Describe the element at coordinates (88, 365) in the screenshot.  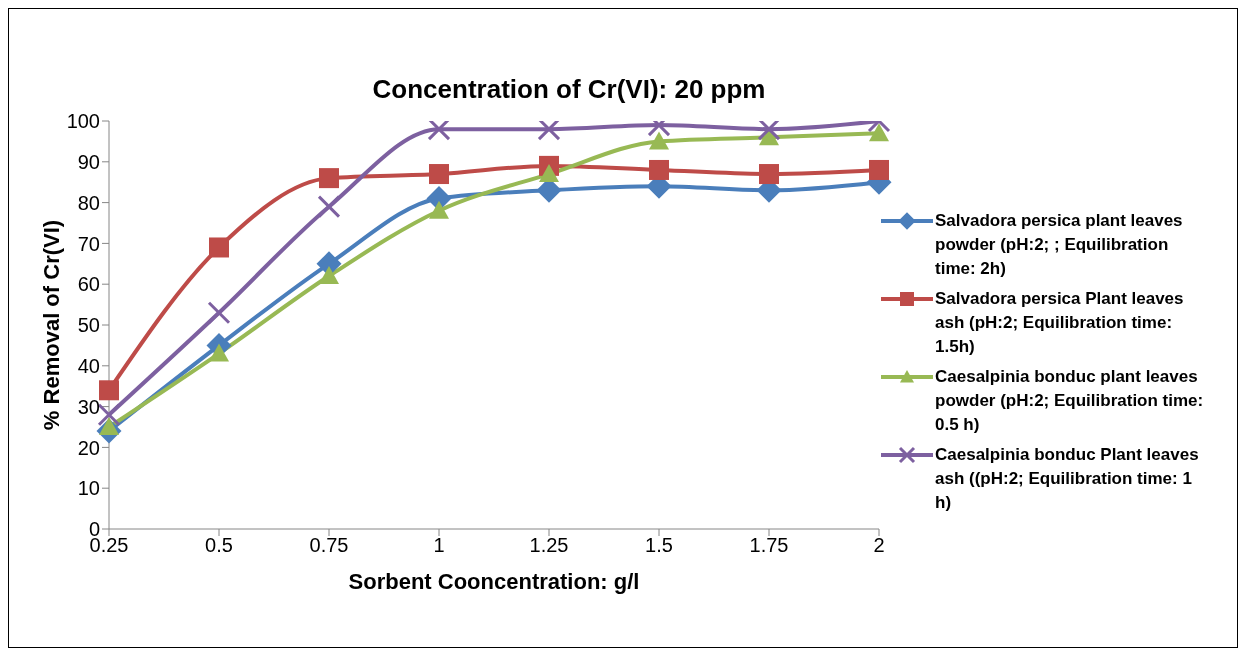
I see `y-tick-label: 40` at that location.